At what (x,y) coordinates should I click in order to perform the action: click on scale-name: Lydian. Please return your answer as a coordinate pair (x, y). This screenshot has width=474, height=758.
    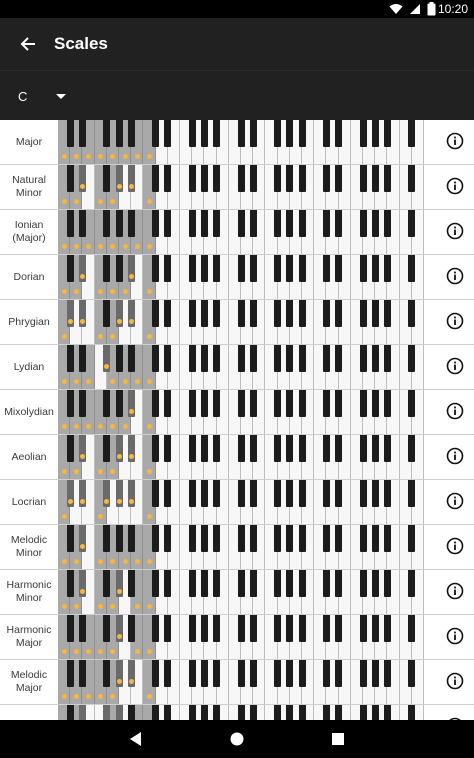
    Looking at the image, I should click on (29, 366).